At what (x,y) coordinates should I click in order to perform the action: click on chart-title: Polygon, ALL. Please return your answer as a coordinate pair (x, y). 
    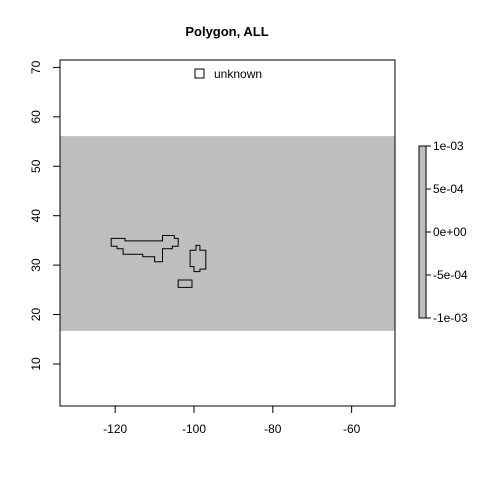
    Looking at the image, I should click on (226, 31).